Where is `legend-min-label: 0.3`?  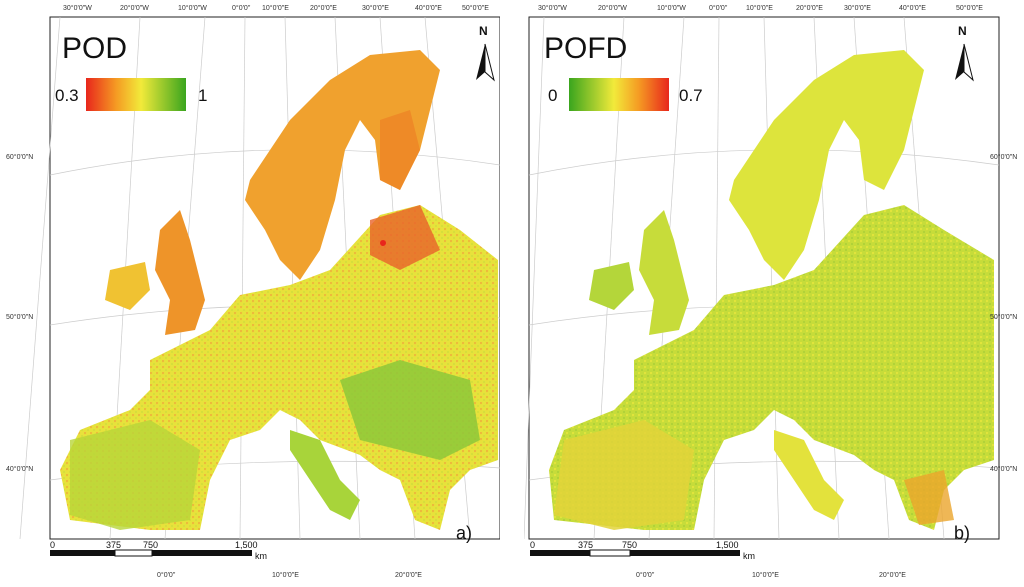
legend-min-label: 0.3 is located at coordinates (67, 95).